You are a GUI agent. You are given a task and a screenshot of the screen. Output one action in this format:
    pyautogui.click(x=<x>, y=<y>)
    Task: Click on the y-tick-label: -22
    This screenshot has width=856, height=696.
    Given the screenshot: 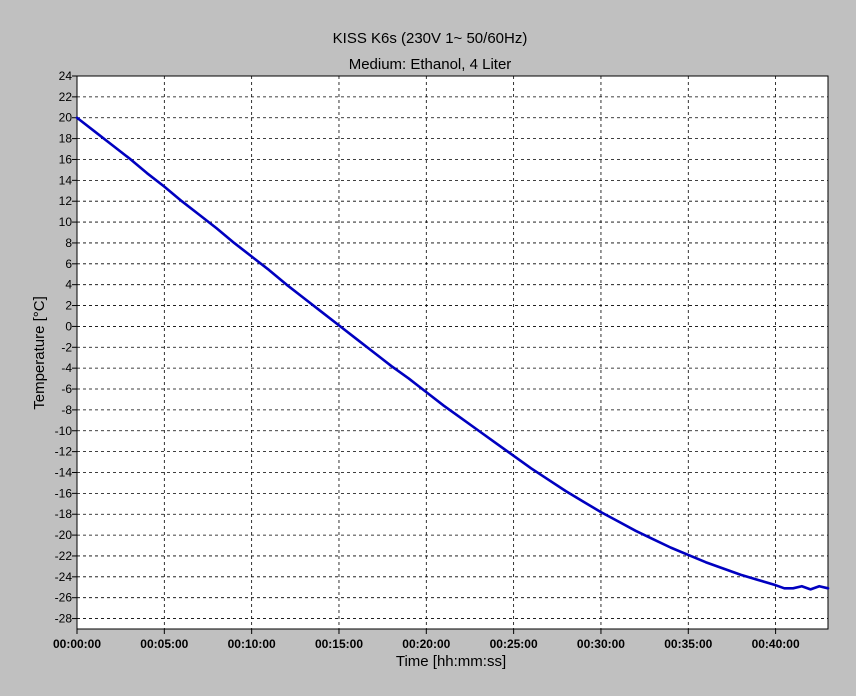 What is the action you would take?
    pyautogui.click(x=64, y=556)
    